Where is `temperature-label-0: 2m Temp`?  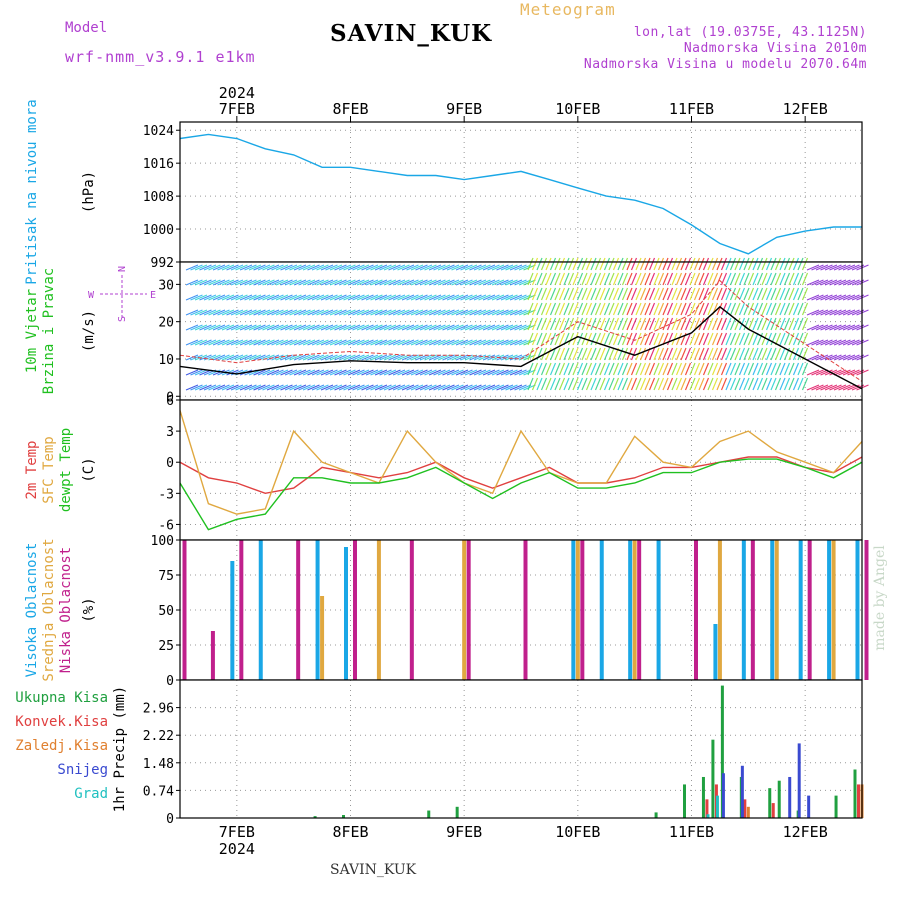 temperature-label-0: 2m Temp is located at coordinates (32, 469).